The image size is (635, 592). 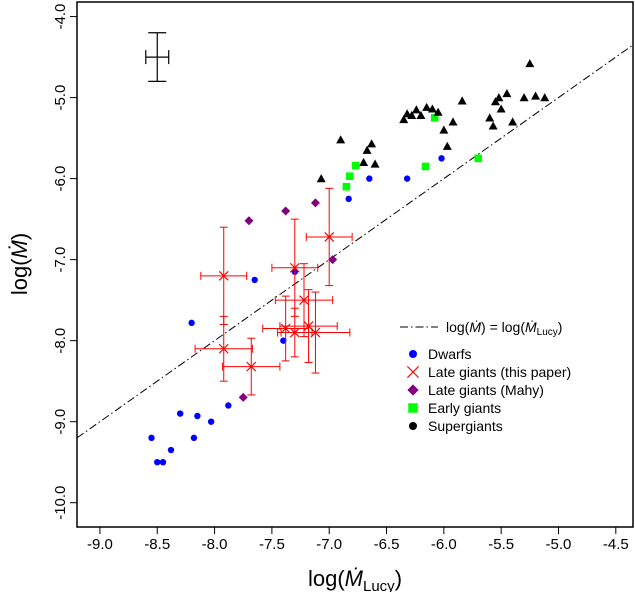 What do you see at coordinates (465, 426) in the screenshot?
I see `legend-label: Supergiants` at bounding box center [465, 426].